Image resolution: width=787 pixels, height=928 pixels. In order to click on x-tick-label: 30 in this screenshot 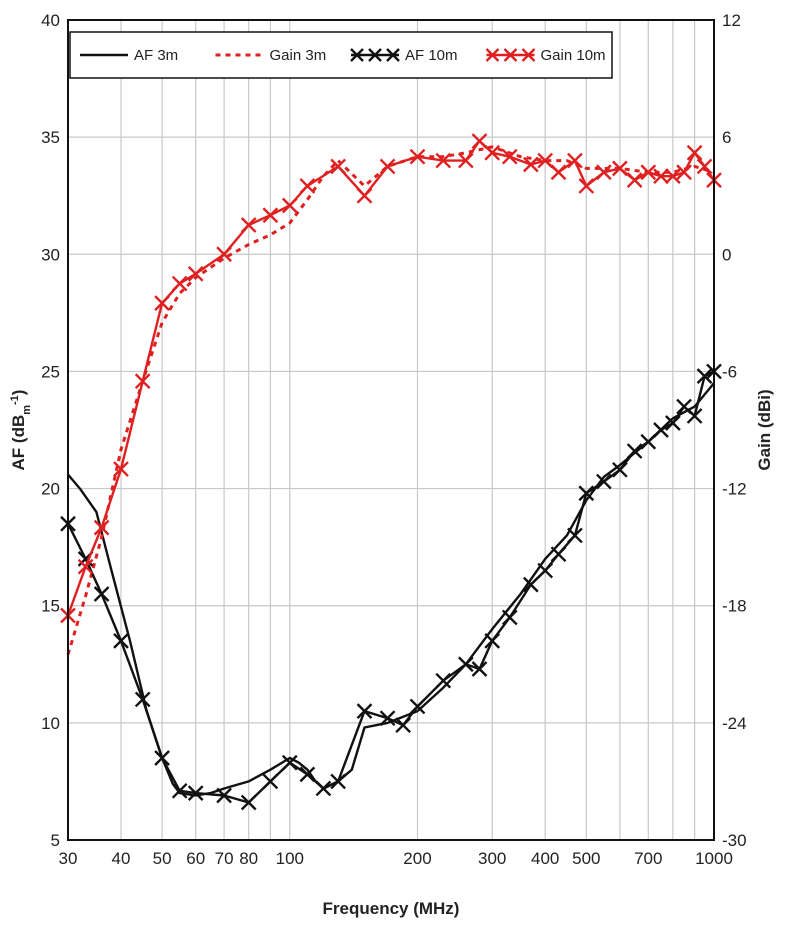, I will do `click(68, 858)`.